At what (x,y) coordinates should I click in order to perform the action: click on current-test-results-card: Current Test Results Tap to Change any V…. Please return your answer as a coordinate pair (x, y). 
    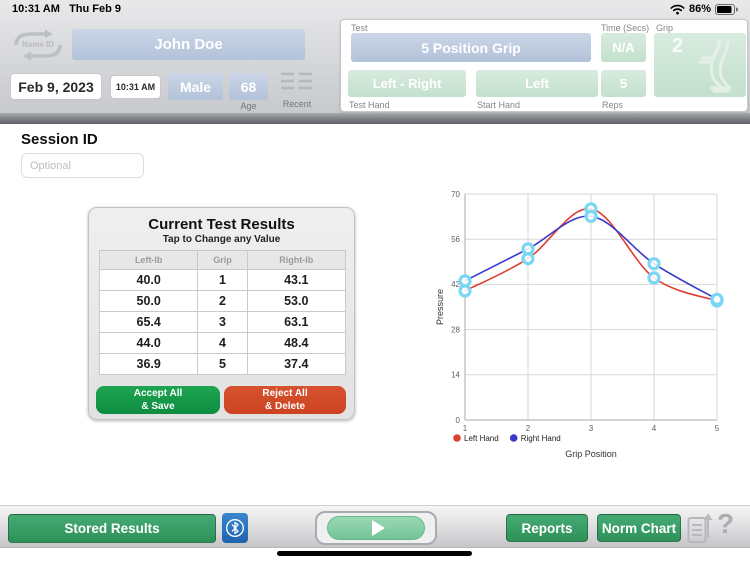
    Looking at the image, I should click on (221, 313).